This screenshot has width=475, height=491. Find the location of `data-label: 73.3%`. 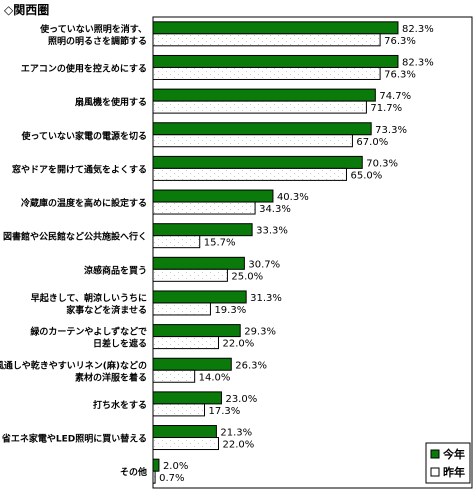

data-label: 73.3% is located at coordinates (391, 130).